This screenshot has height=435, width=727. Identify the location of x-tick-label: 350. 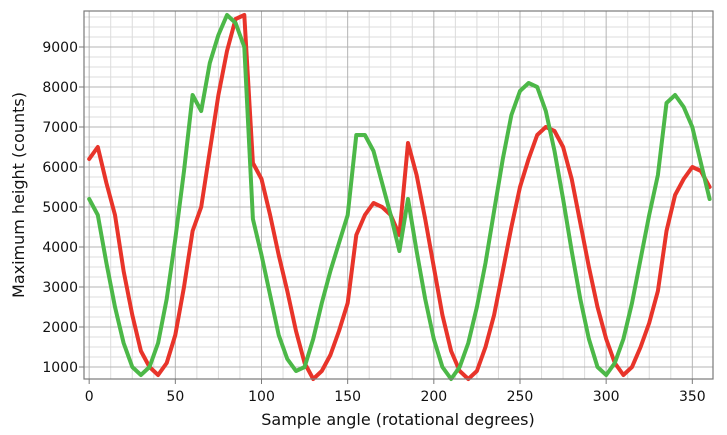
(692, 397).